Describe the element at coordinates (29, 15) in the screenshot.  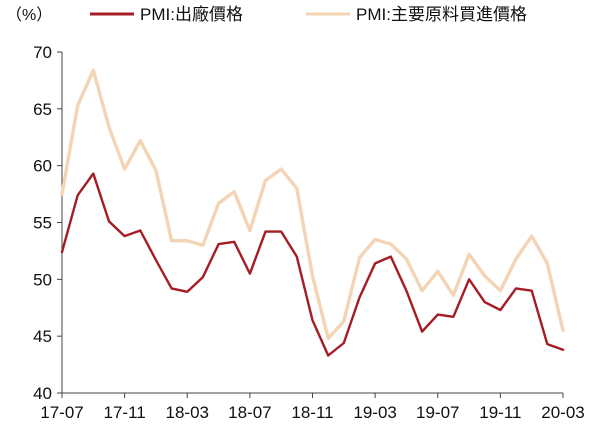
I see `y-unit-label: （%）` at that location.